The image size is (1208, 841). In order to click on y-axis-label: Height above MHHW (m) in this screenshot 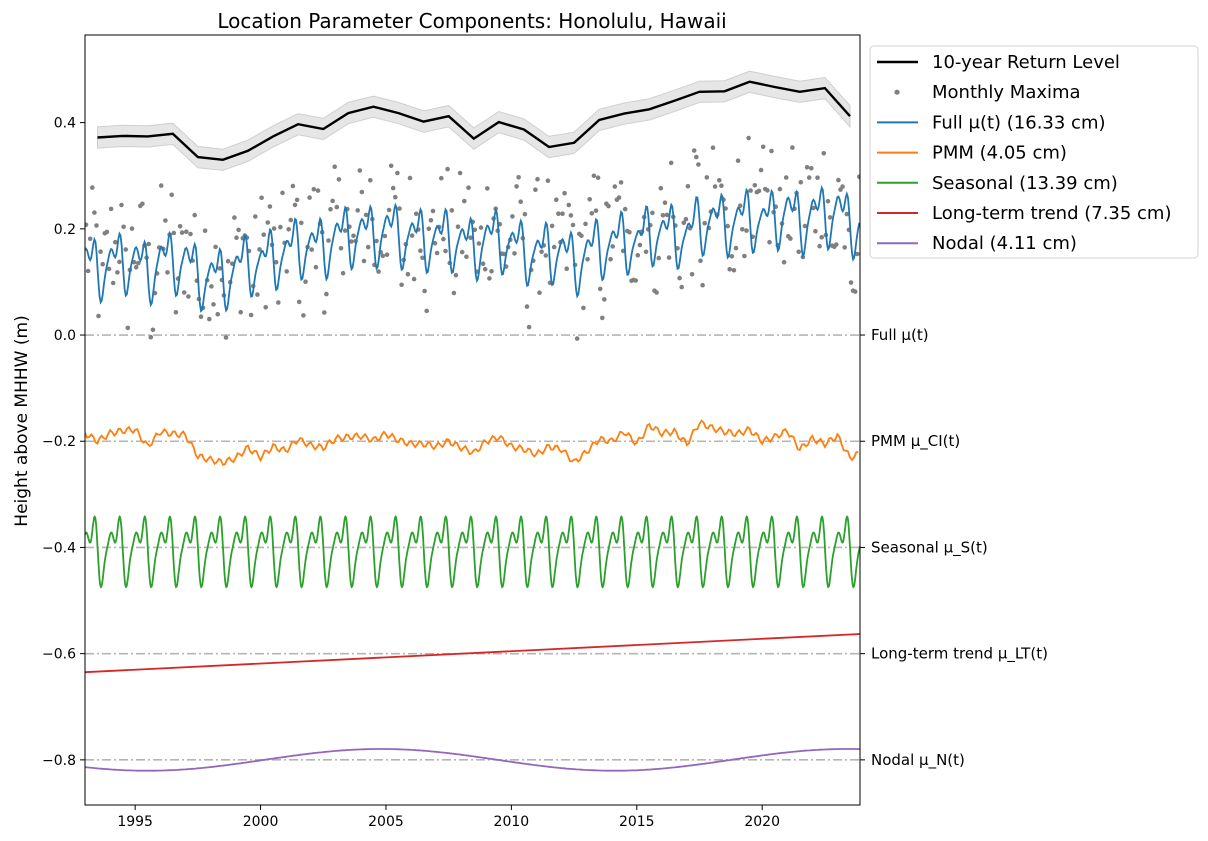, I will do `click(22, 420)`.